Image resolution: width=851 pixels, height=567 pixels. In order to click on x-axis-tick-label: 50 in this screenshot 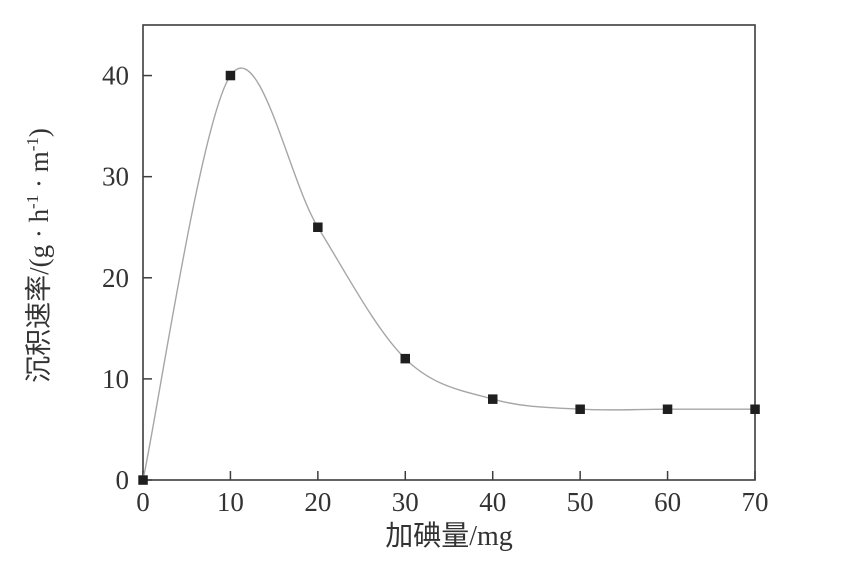, I will do `click(580, 502)`.